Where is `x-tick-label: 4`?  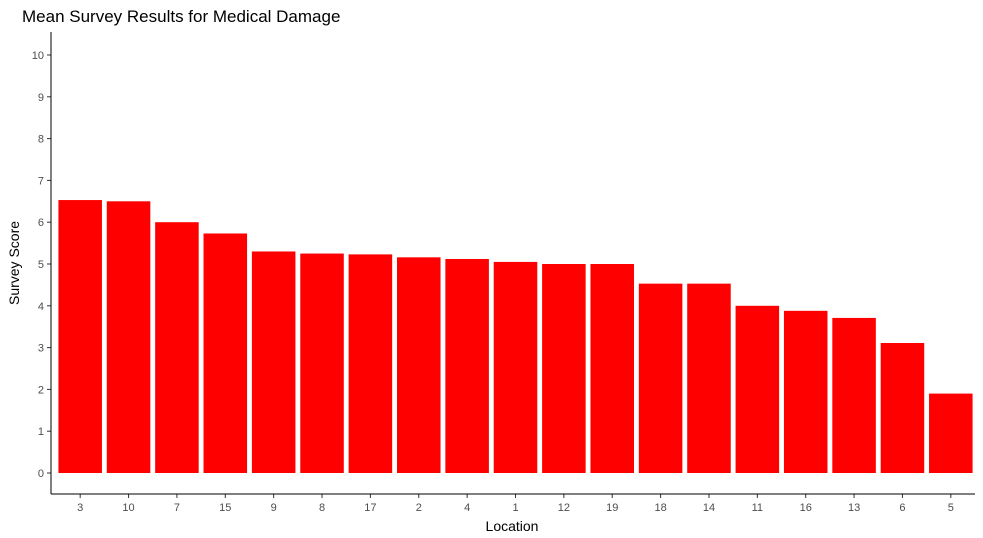 x-tick-label: 4 is located at coordinates (467, 508).